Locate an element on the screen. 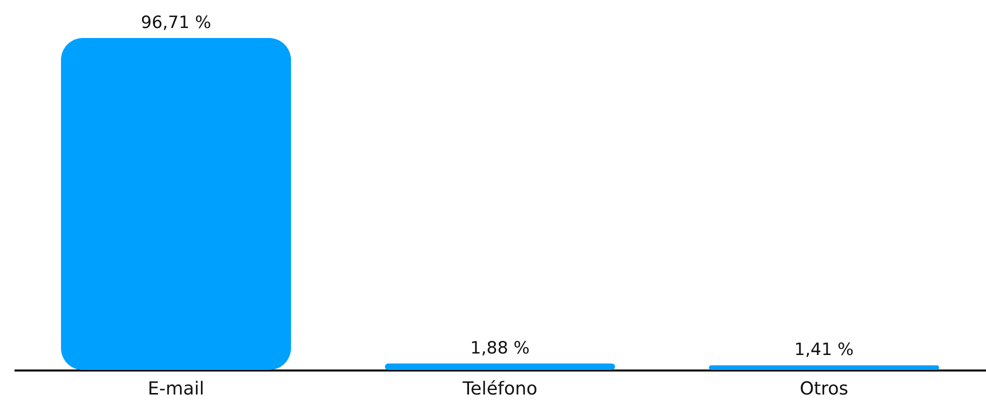 This screenshot has height=401, width=986. data-label: 96,71 % is located at coordinates (176, 23).